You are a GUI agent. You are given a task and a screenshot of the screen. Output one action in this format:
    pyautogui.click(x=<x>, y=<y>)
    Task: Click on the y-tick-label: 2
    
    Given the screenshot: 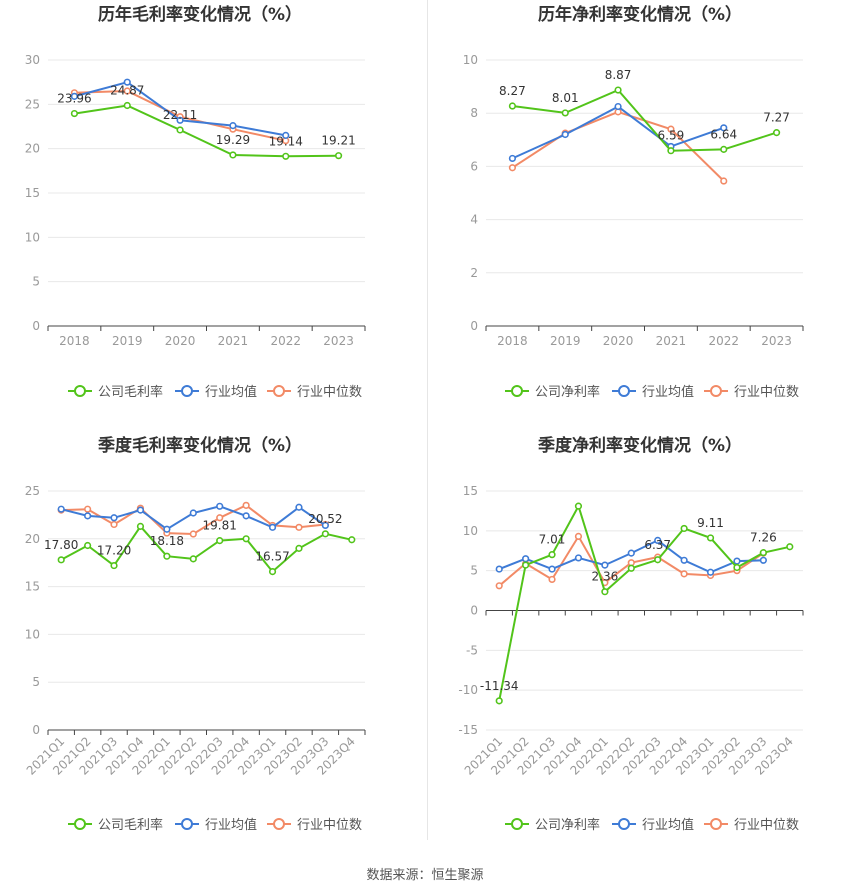 What is the action you would take?
    pyautogui.click(x=474, y=273)
    